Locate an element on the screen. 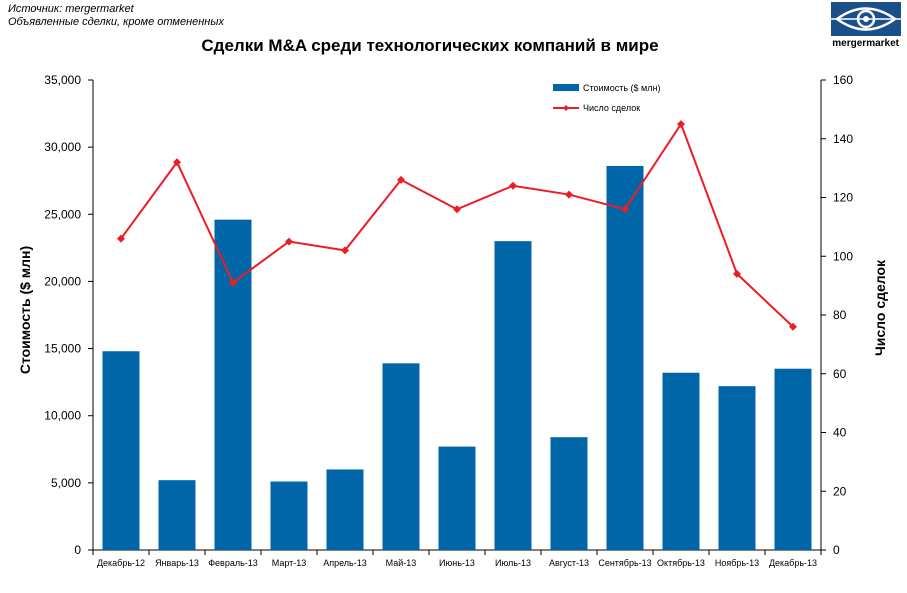  legend-line-marker is located at coordinates (566, 108).